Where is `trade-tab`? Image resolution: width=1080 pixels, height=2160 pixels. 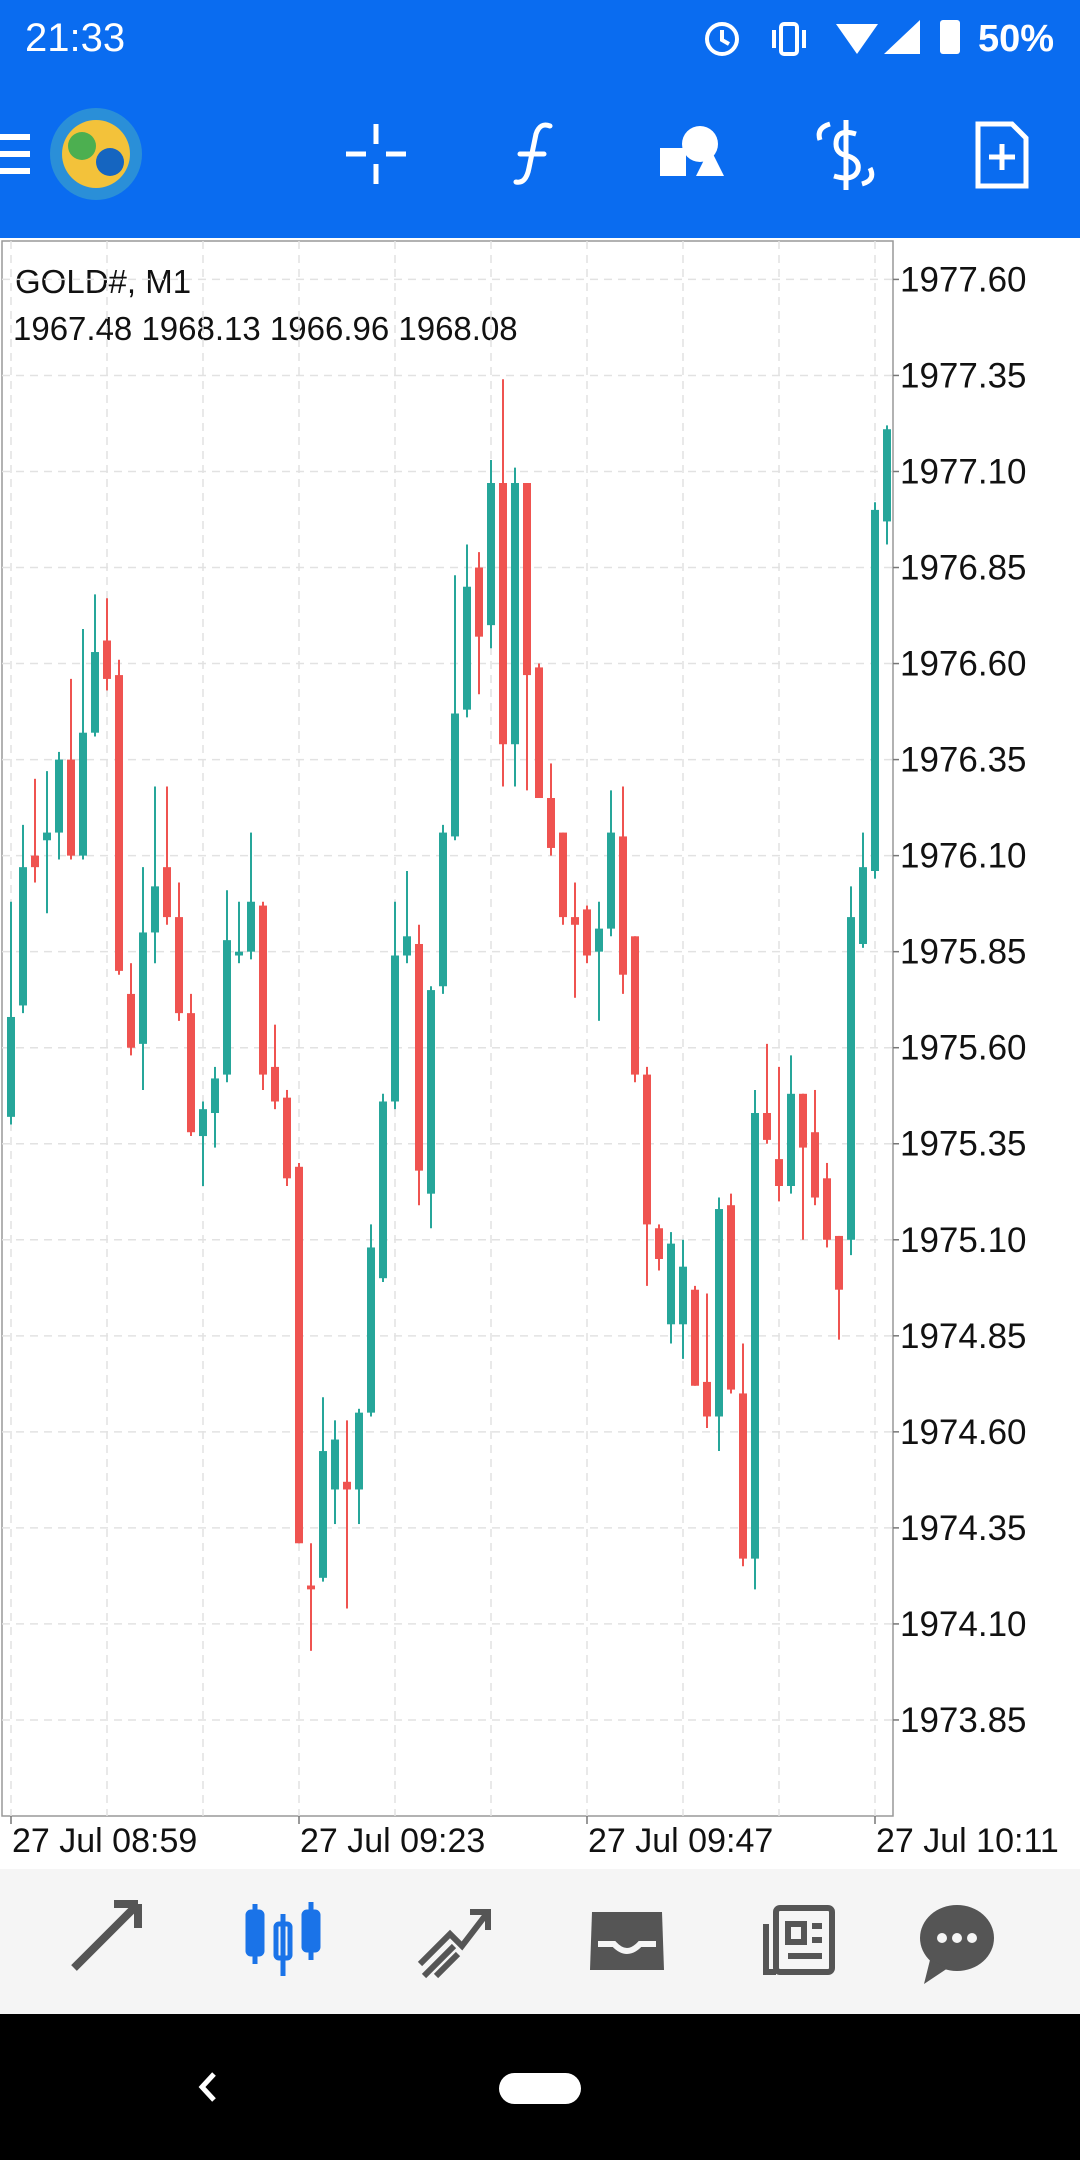
trade-tab is located at coordinates (454, 1944).